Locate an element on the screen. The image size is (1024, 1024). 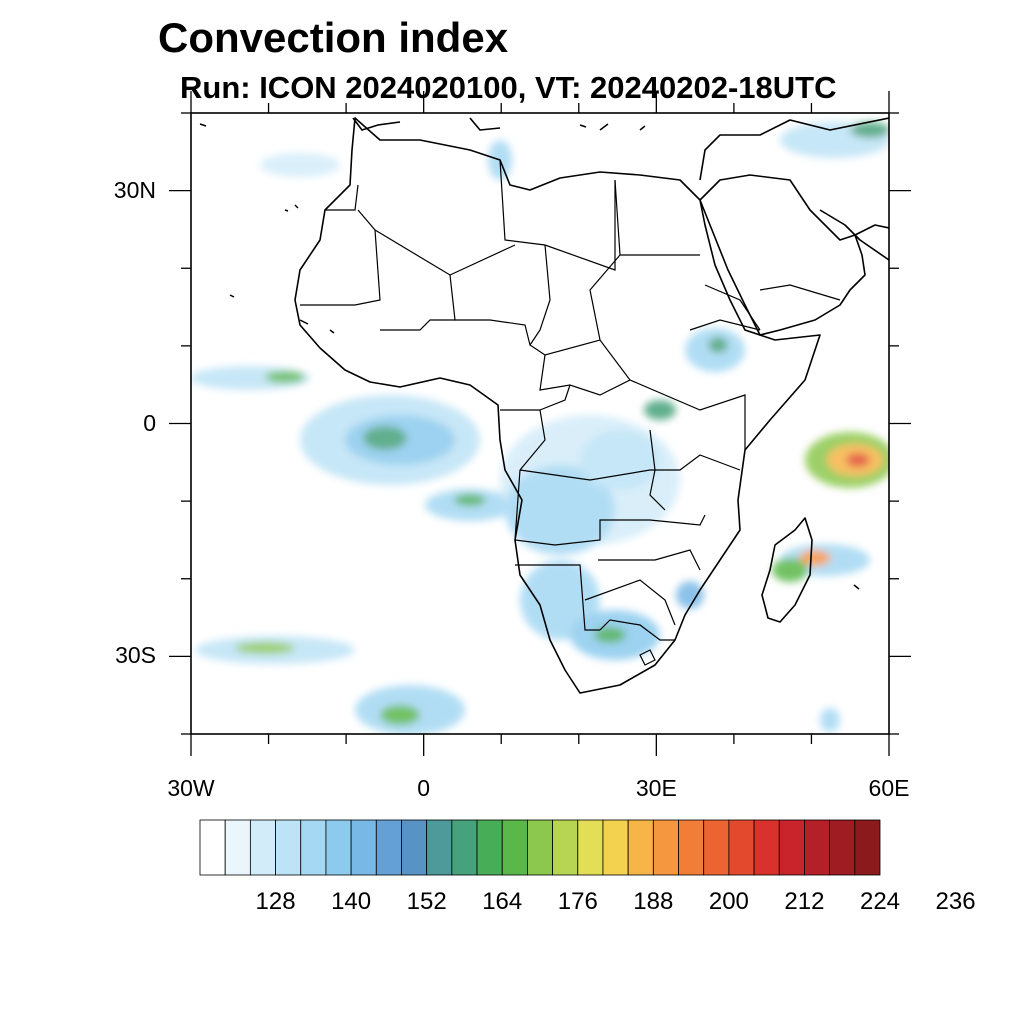
colorbar-label: 236 is located at coordinates (955, 901).